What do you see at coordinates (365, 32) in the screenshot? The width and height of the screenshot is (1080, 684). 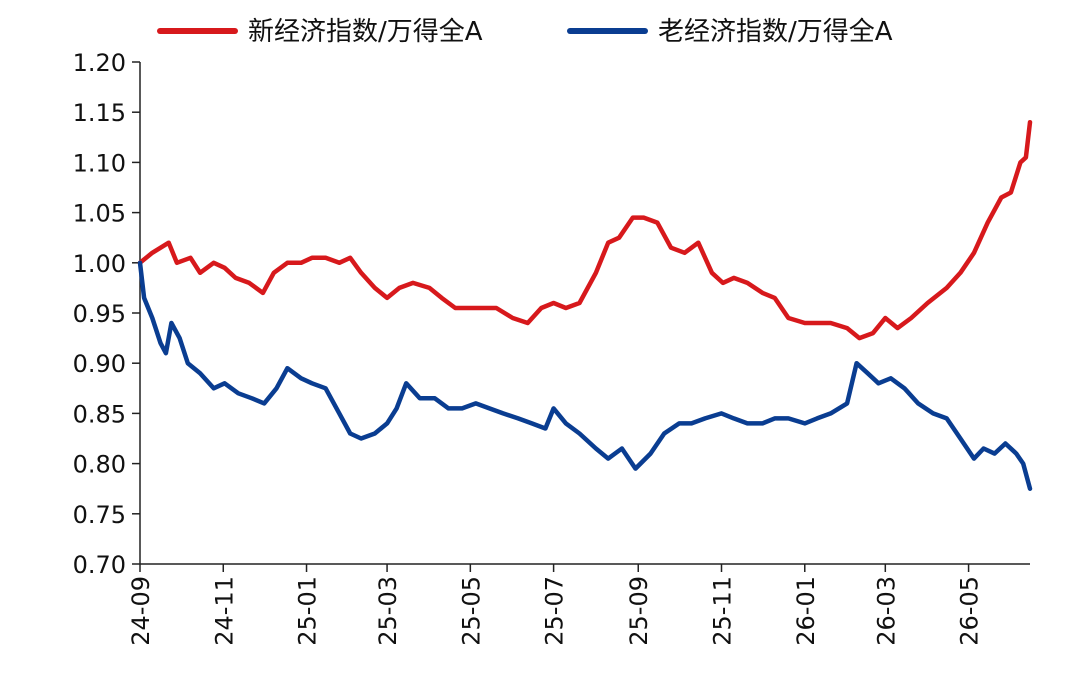 I see `legend-label-new-economy: 新经济指数/万得全A` at bounding box center [365, 32].